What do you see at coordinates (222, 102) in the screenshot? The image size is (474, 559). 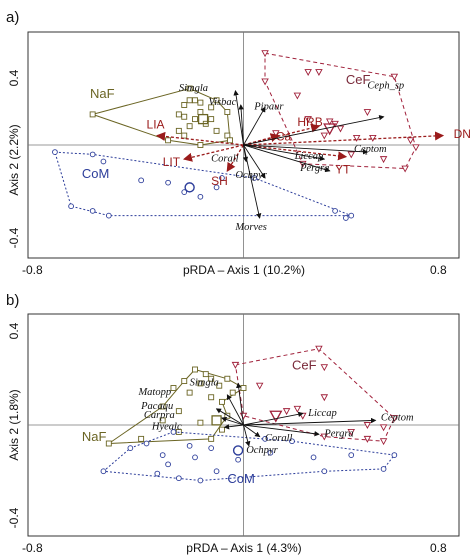 I see `panel-a-species-label-visbac: Visbac` at bounding box center [222, 102].